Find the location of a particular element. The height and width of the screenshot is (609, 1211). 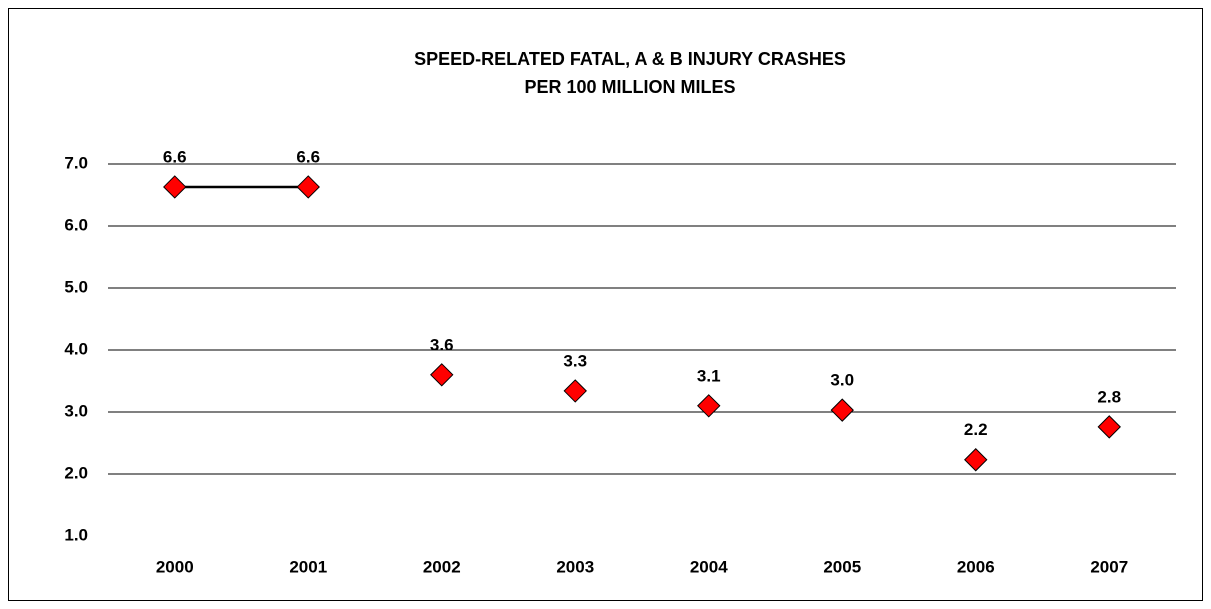

x-tick-label: 2001 is located at coordinates (308, 566).